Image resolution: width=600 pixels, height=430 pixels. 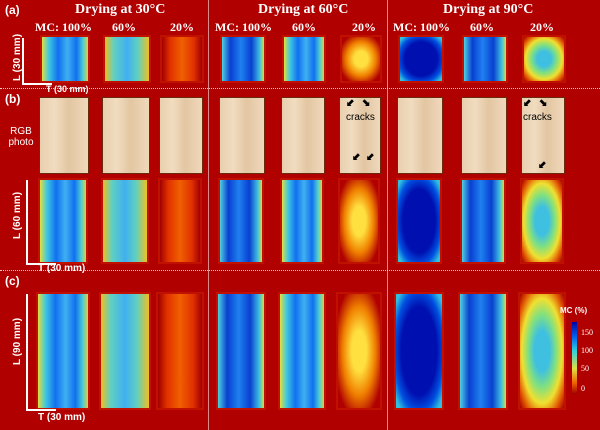 What do you see at coordinates (13, 99) in the screenshot?
I see `panel-label-b: (b)` at bounding box center [13, 99].